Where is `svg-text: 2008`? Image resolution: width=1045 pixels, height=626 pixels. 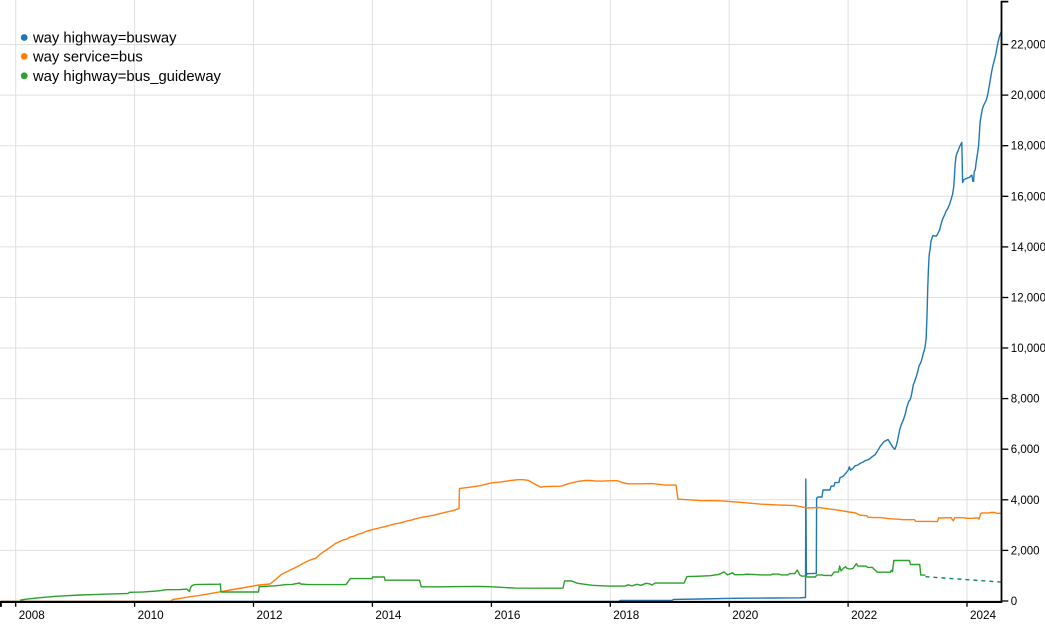 svg-text: 2008 is located at coordinates (32, 615).